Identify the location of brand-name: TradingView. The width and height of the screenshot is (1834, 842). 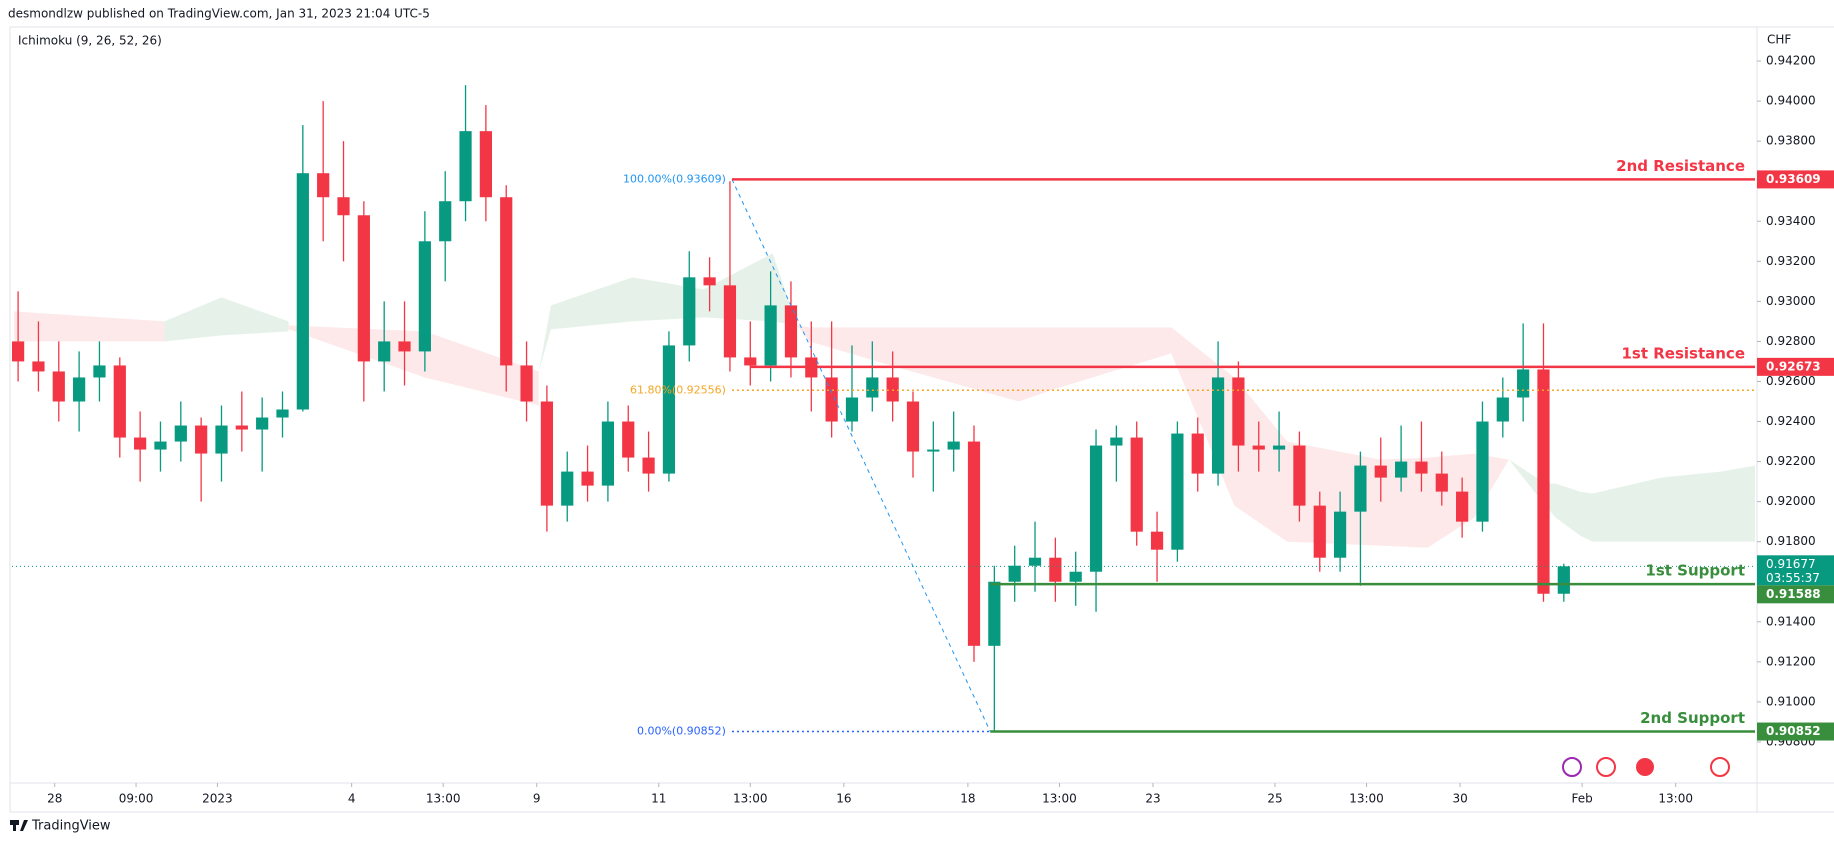
(71, 826).